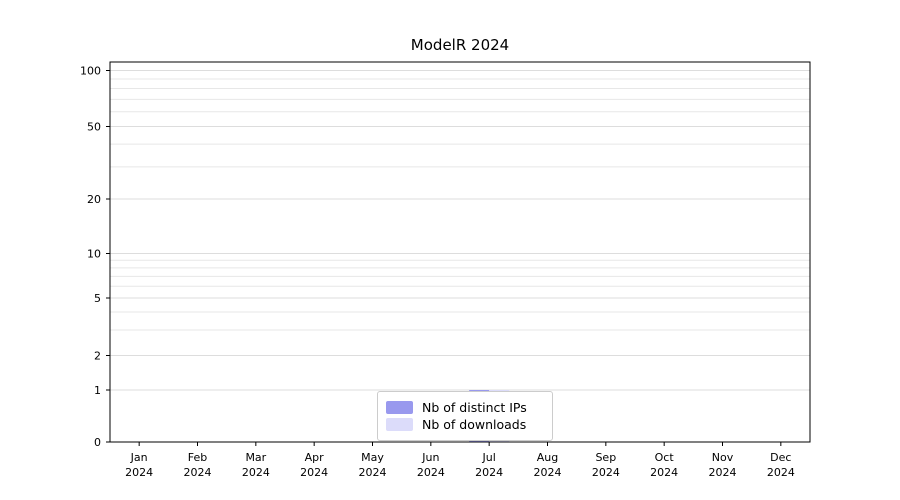 The height and width of the screenshot is (500, 900). Describe the element at coordinates (474, 407) in the screenshot. I see `legend-label-distinct-ips: Nb of distinct IPs` at that location.